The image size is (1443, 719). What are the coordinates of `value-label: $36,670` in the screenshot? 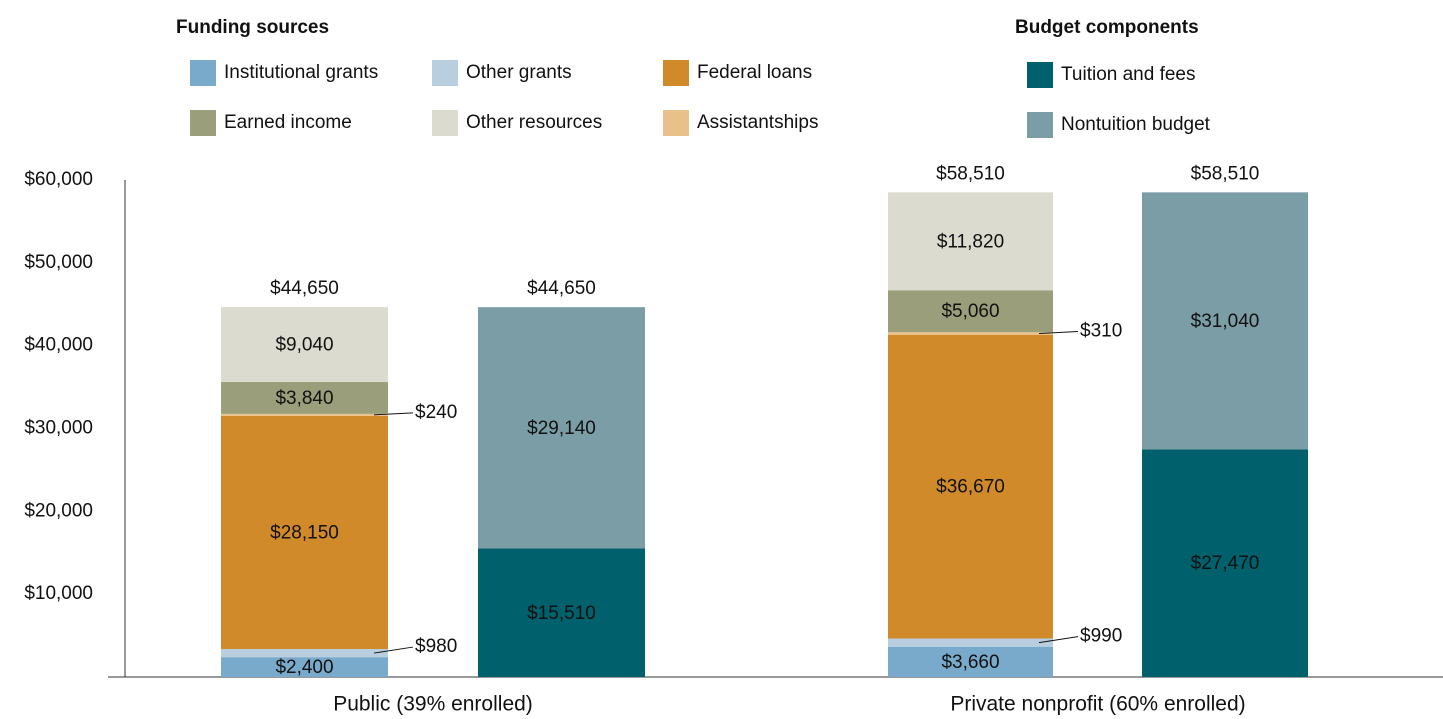 It's located at (970, 487).